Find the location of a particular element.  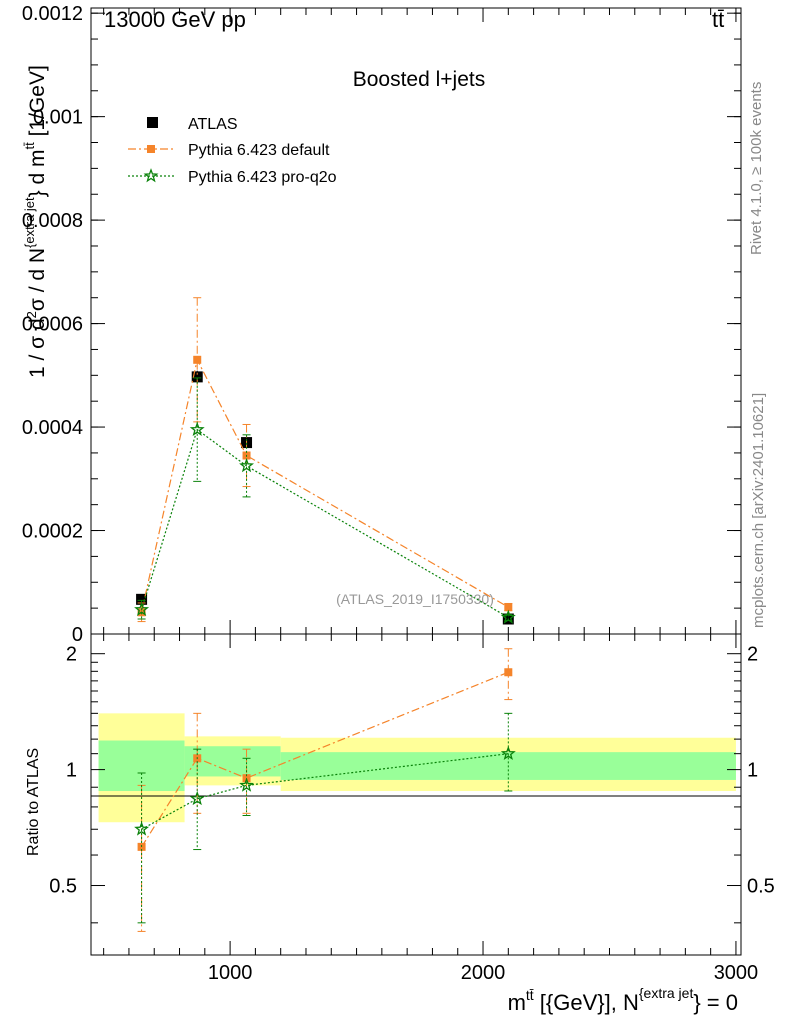

legend-marker-atlas is located at coordinates (152, 122).